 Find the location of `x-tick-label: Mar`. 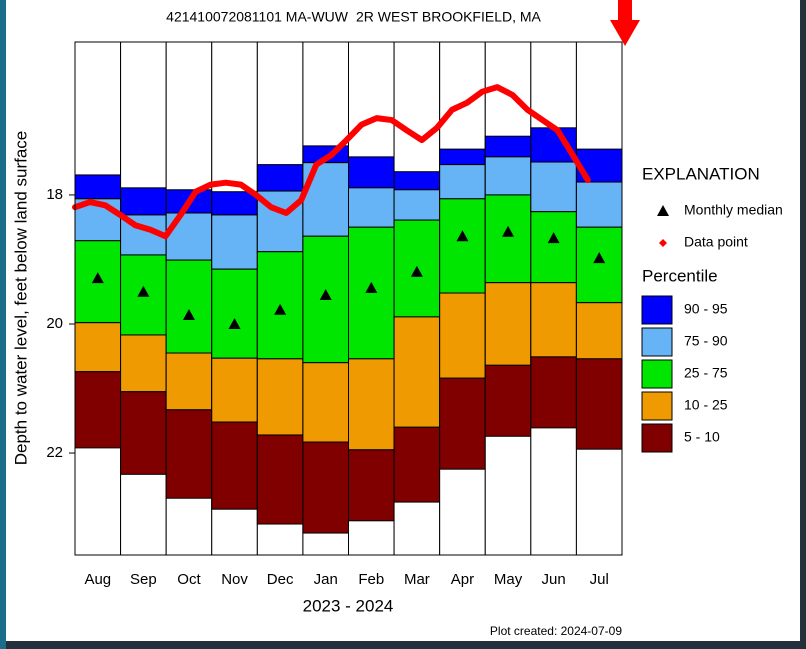

x-tick-label: Mar is located at coordinates (417, 579).